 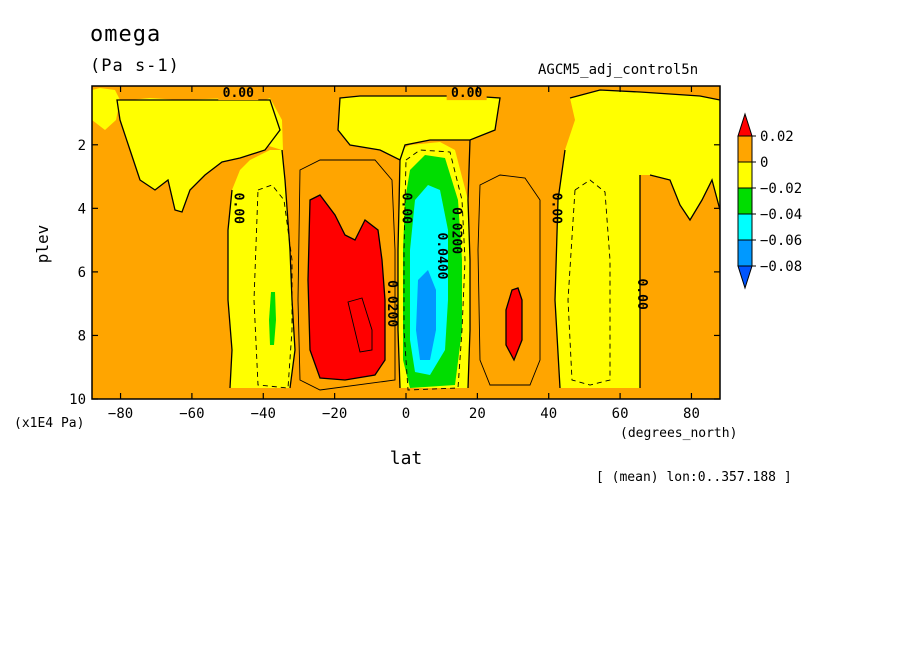 I want to click on x-tick-label: −20, so click(x=334, y=414).